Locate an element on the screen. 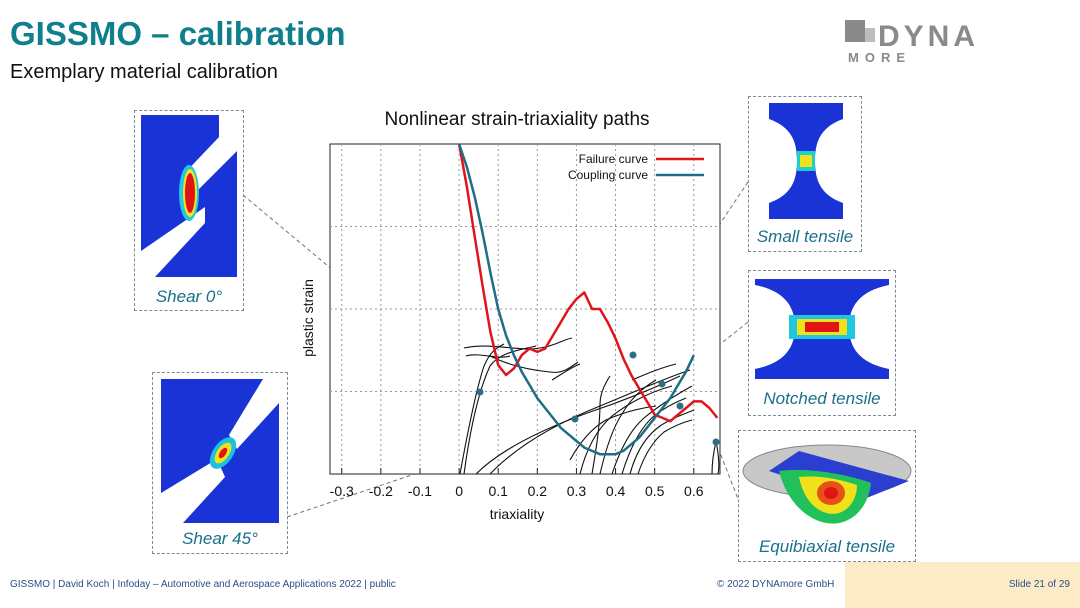  equibiaxial-specimen-image is located at coordinates (827, 484).